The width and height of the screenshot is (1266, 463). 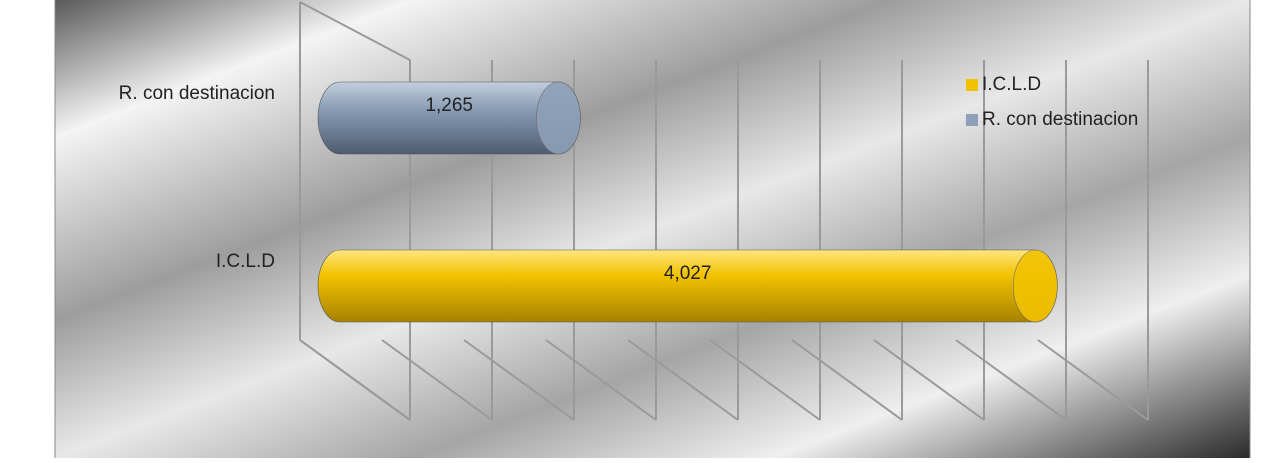 What do you see at coordinates (355, 31) in the screenshot?
I see `back-wall` at bounding box center [355, 31].